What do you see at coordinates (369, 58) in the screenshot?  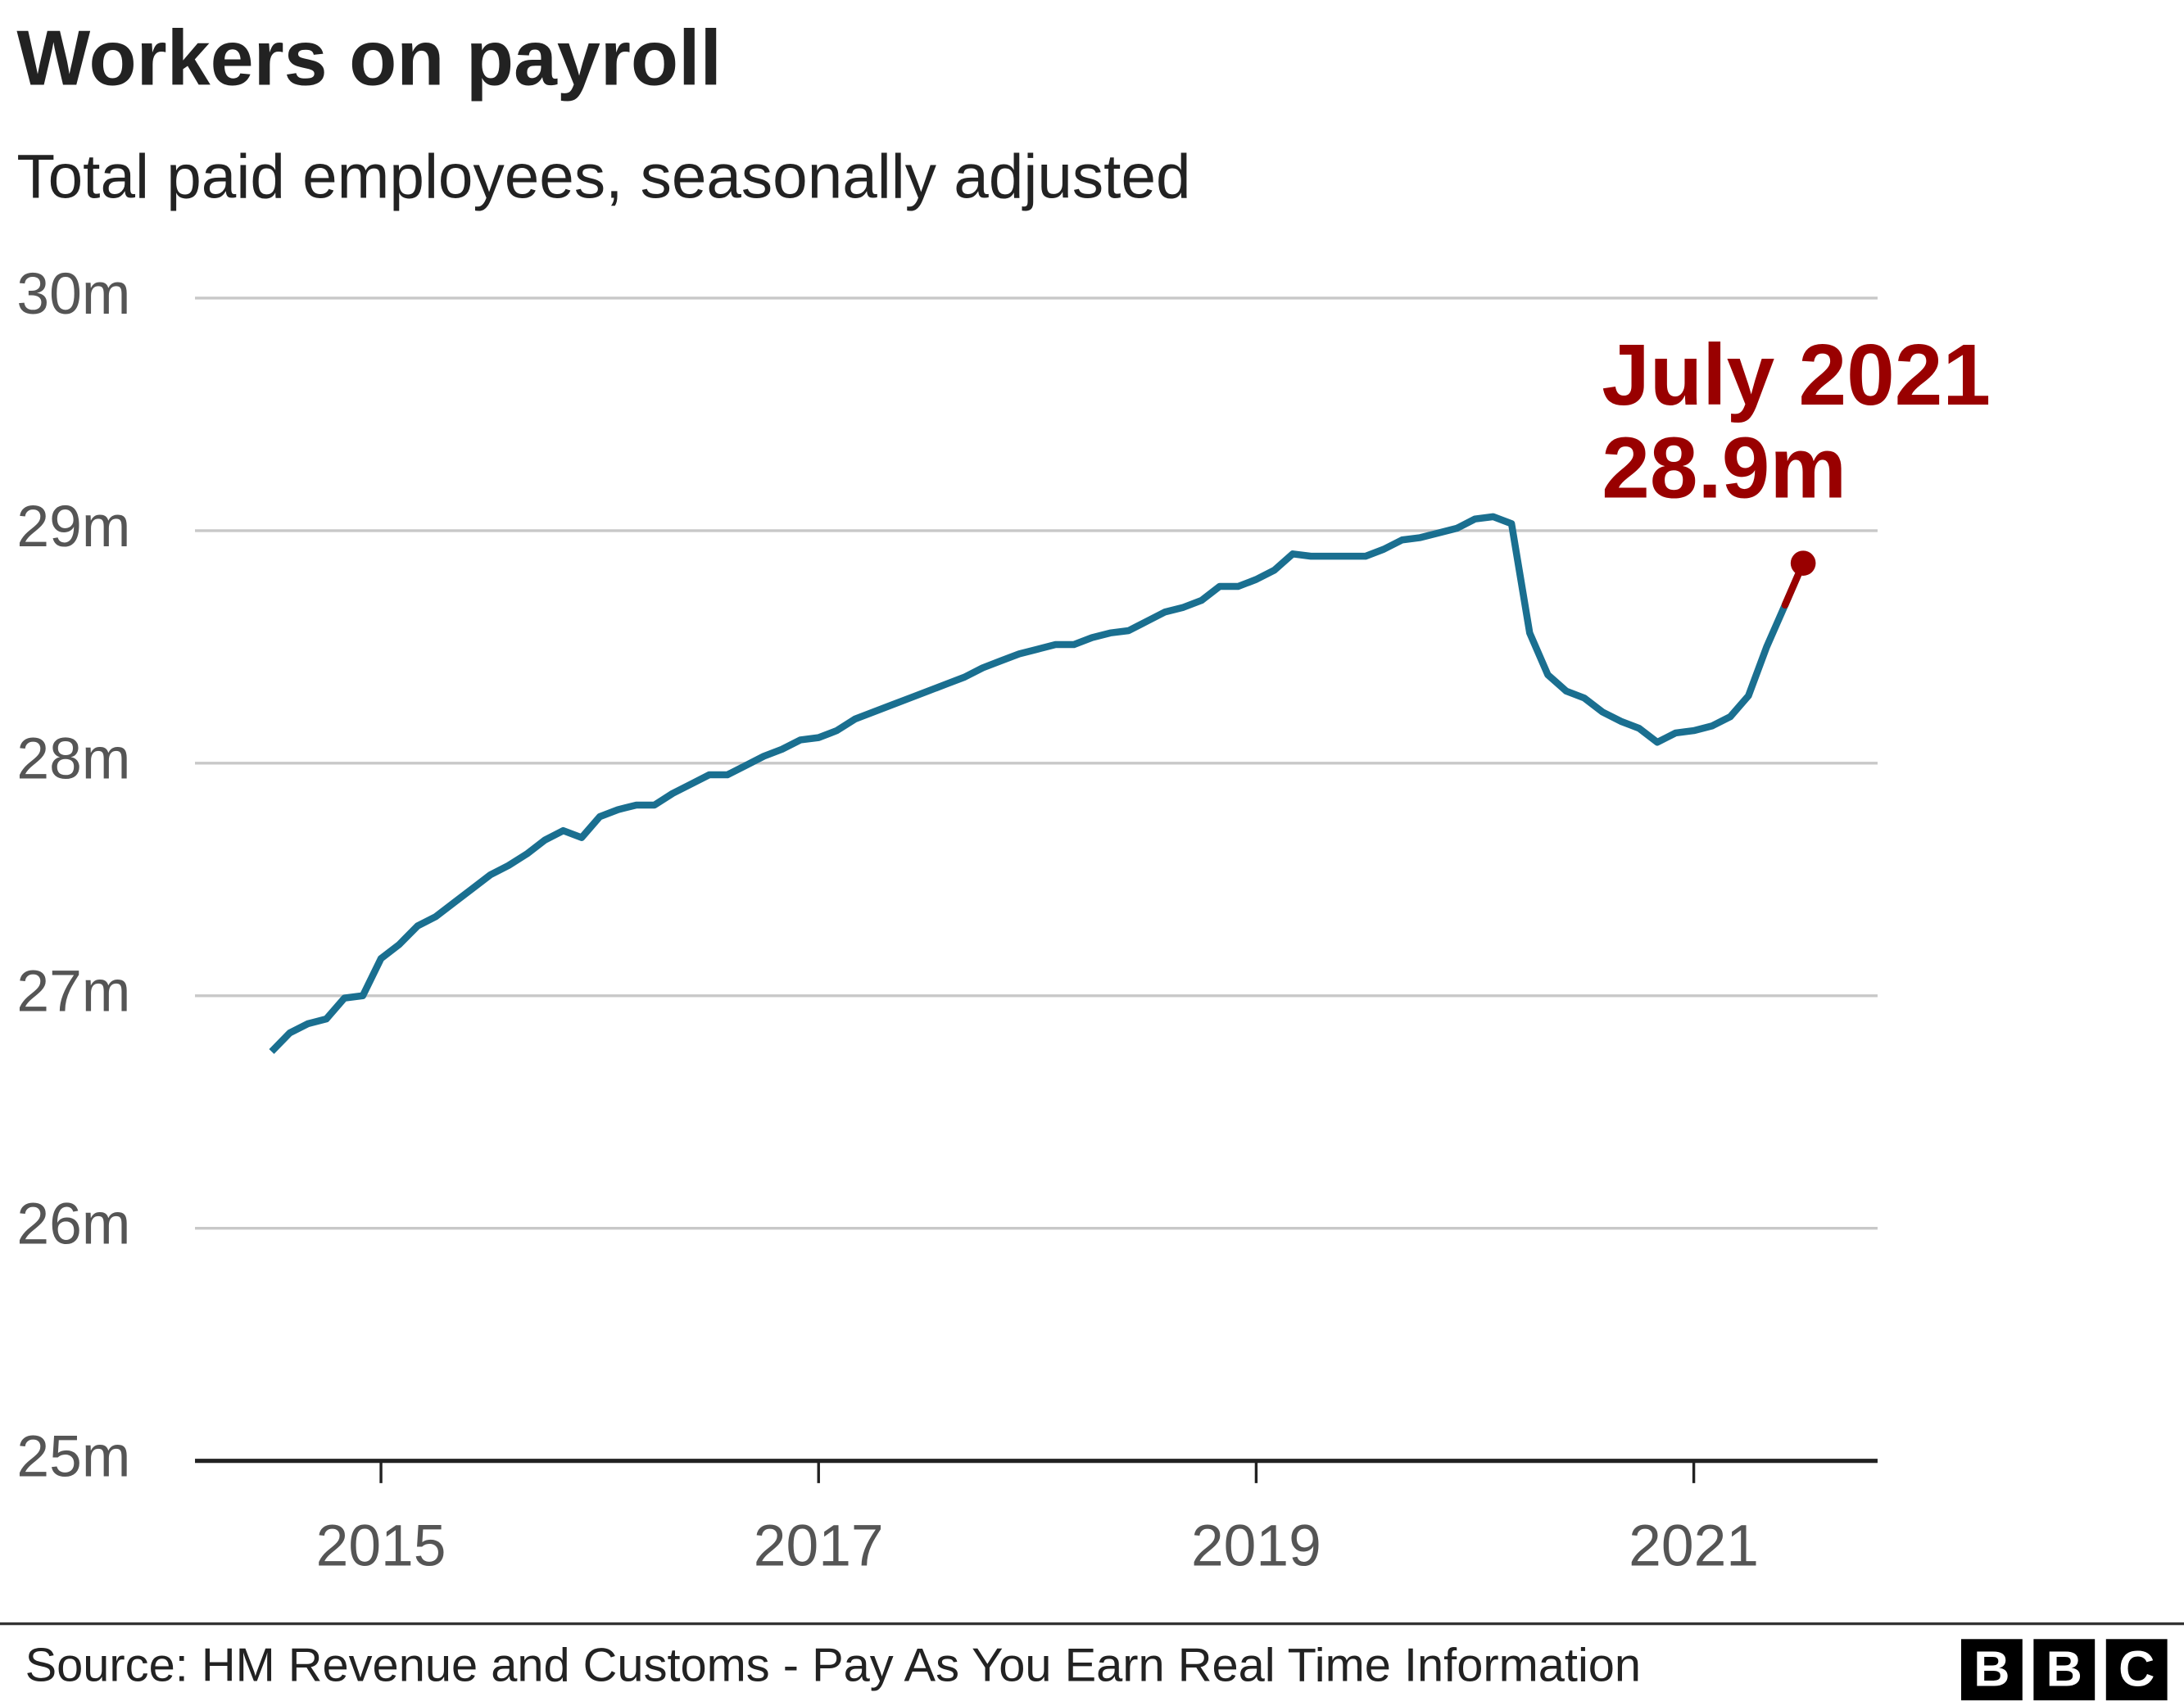 I see `chart-title: Workers on payroll` at bounding box center [369, 58].